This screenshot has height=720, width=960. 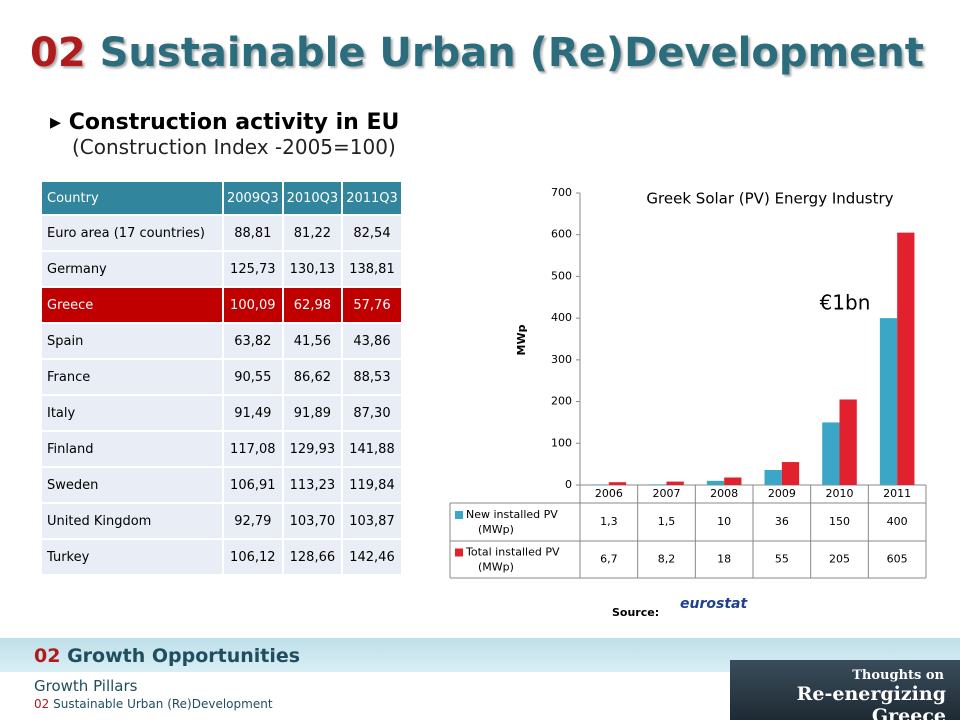 What do you see at coordinates (897, 493) in the screenshot?
I see `x-tick-label: 2011` at bounding box center [897, 493].